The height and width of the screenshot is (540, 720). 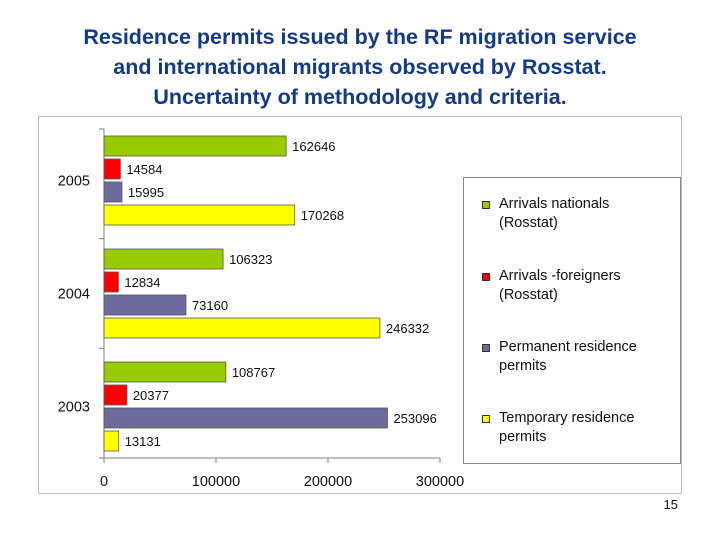 What do you see at coordinates (142, 282) in the screenshot?
I see `bar-value-label: 12834` at bounding box center [142, 282].